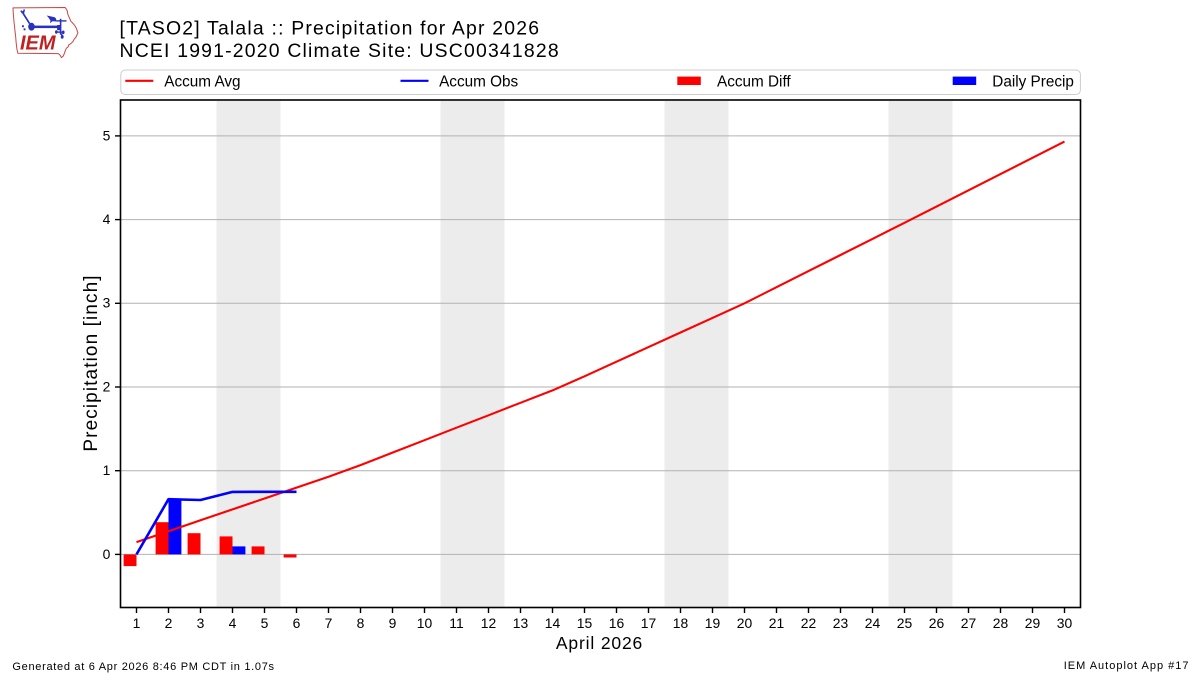  I want to click on svg-text:NCEI 1991-2020 Climate Site: U: NCEI 1991-2020 Climate Site: USC00341828, so click(340, 51).